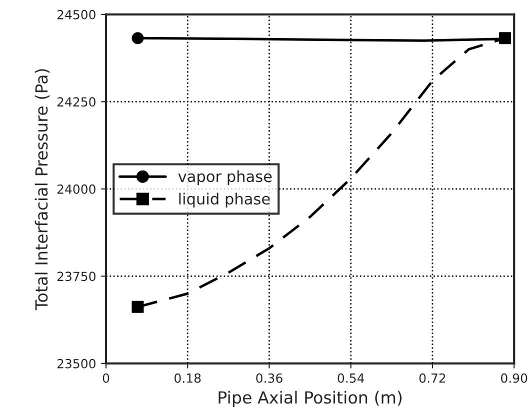 The width and height of the screenshot is (530, 413). What do you see at coordinates (42, 189) in the screenshot?
I see `y-axis-title: Total Interfacial Pressure (Pa)` at bounding box center [42, 189].